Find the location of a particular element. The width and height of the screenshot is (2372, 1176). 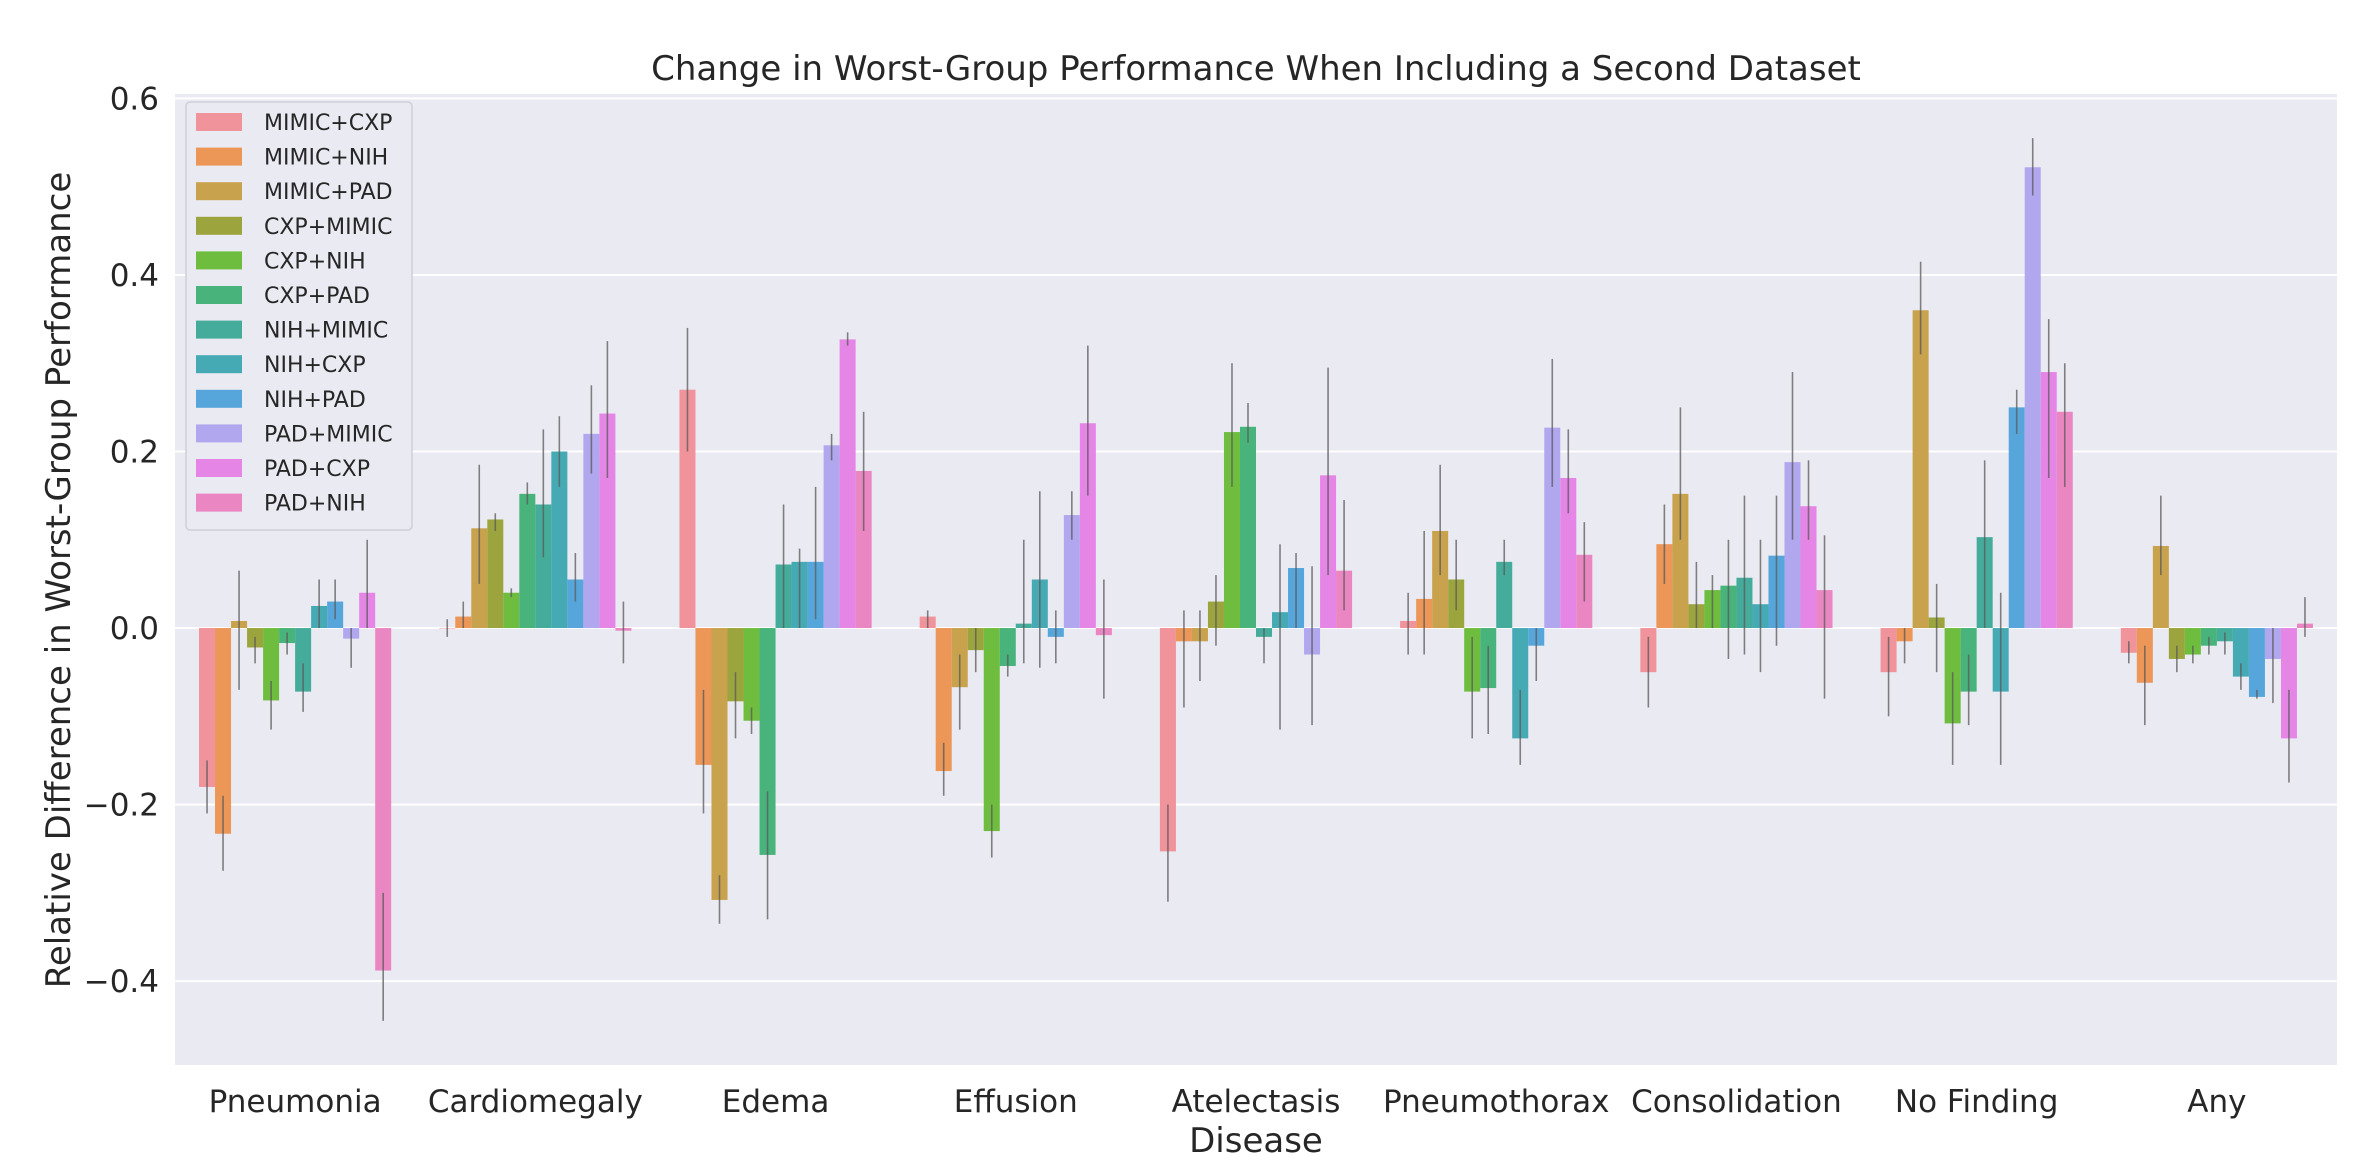

x-tick-label: Any is located at coordinates (2216, 1102).